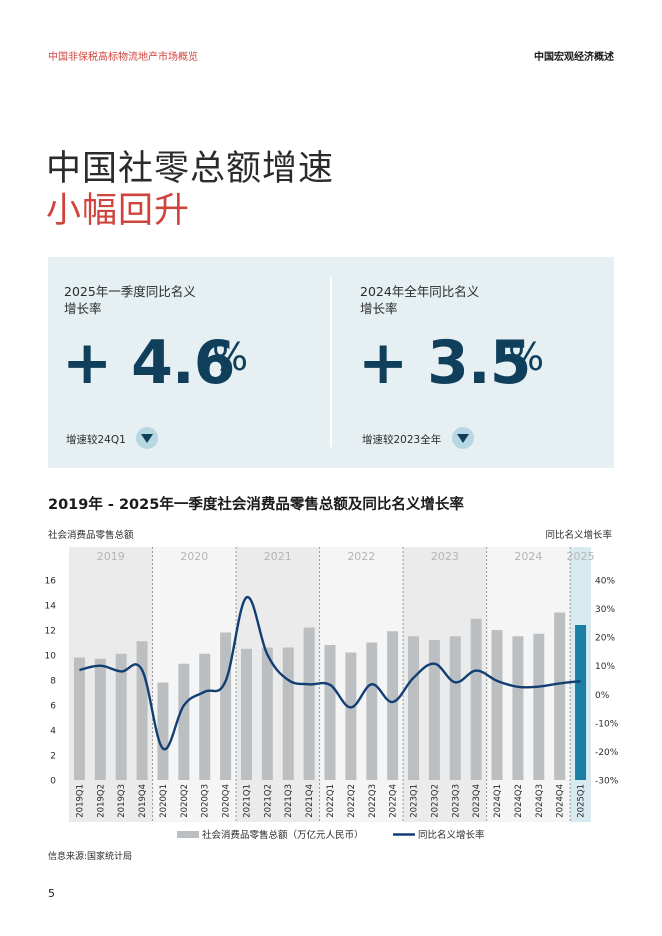 The width and height of the screenshot is (662, 936). Describe the element at coordinates (415, 801) in the screenshot. I see `x-tick-2023Q1: 2023Q1` at that location.